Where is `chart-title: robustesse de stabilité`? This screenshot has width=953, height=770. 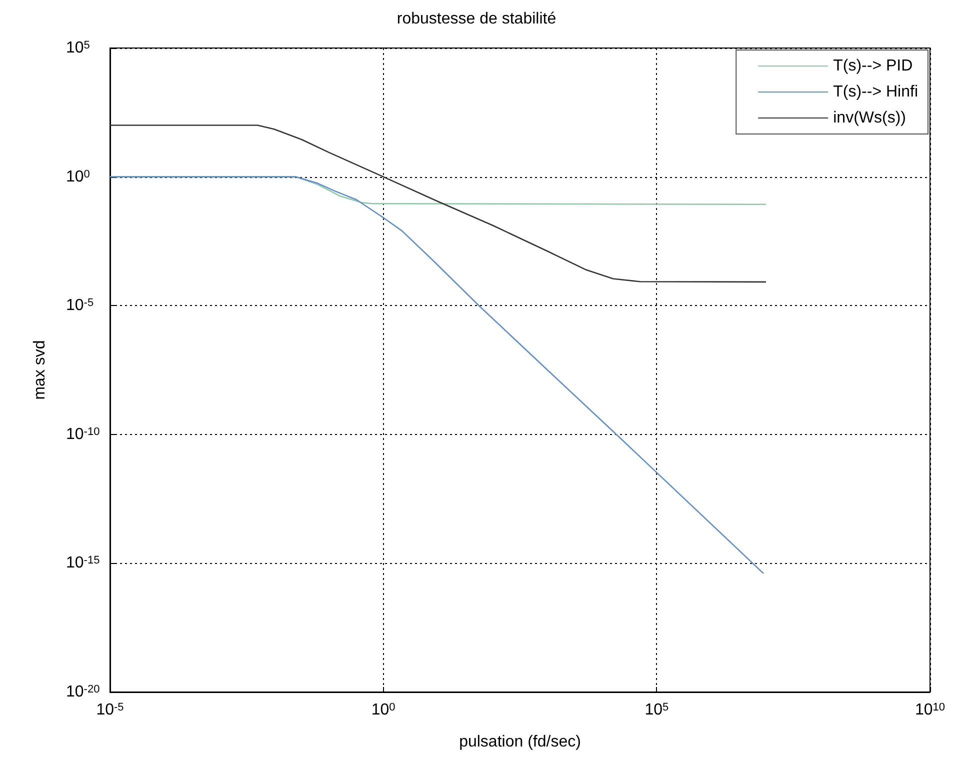 chart-title: robustesse de stabilité is located at coordinates (476, 19).